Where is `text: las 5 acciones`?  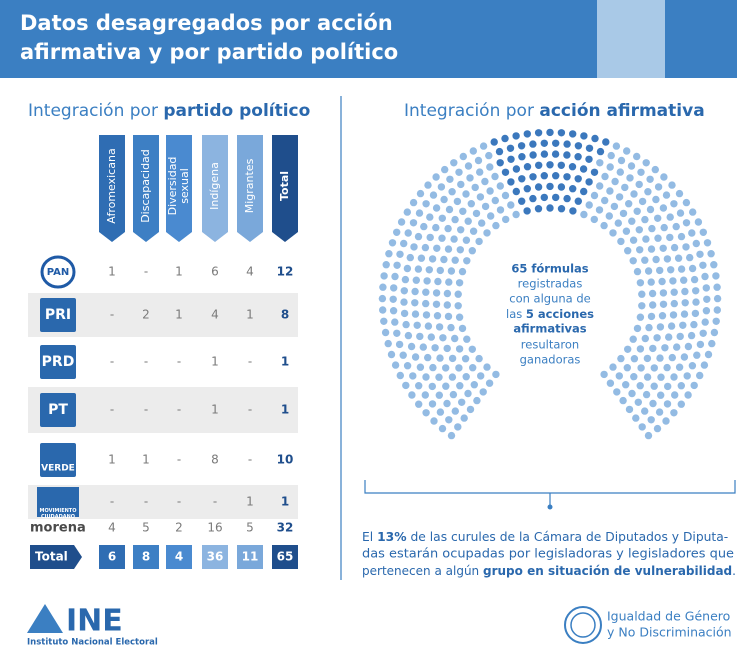
text: las 5 acciones is located at coordinates (550, 314).